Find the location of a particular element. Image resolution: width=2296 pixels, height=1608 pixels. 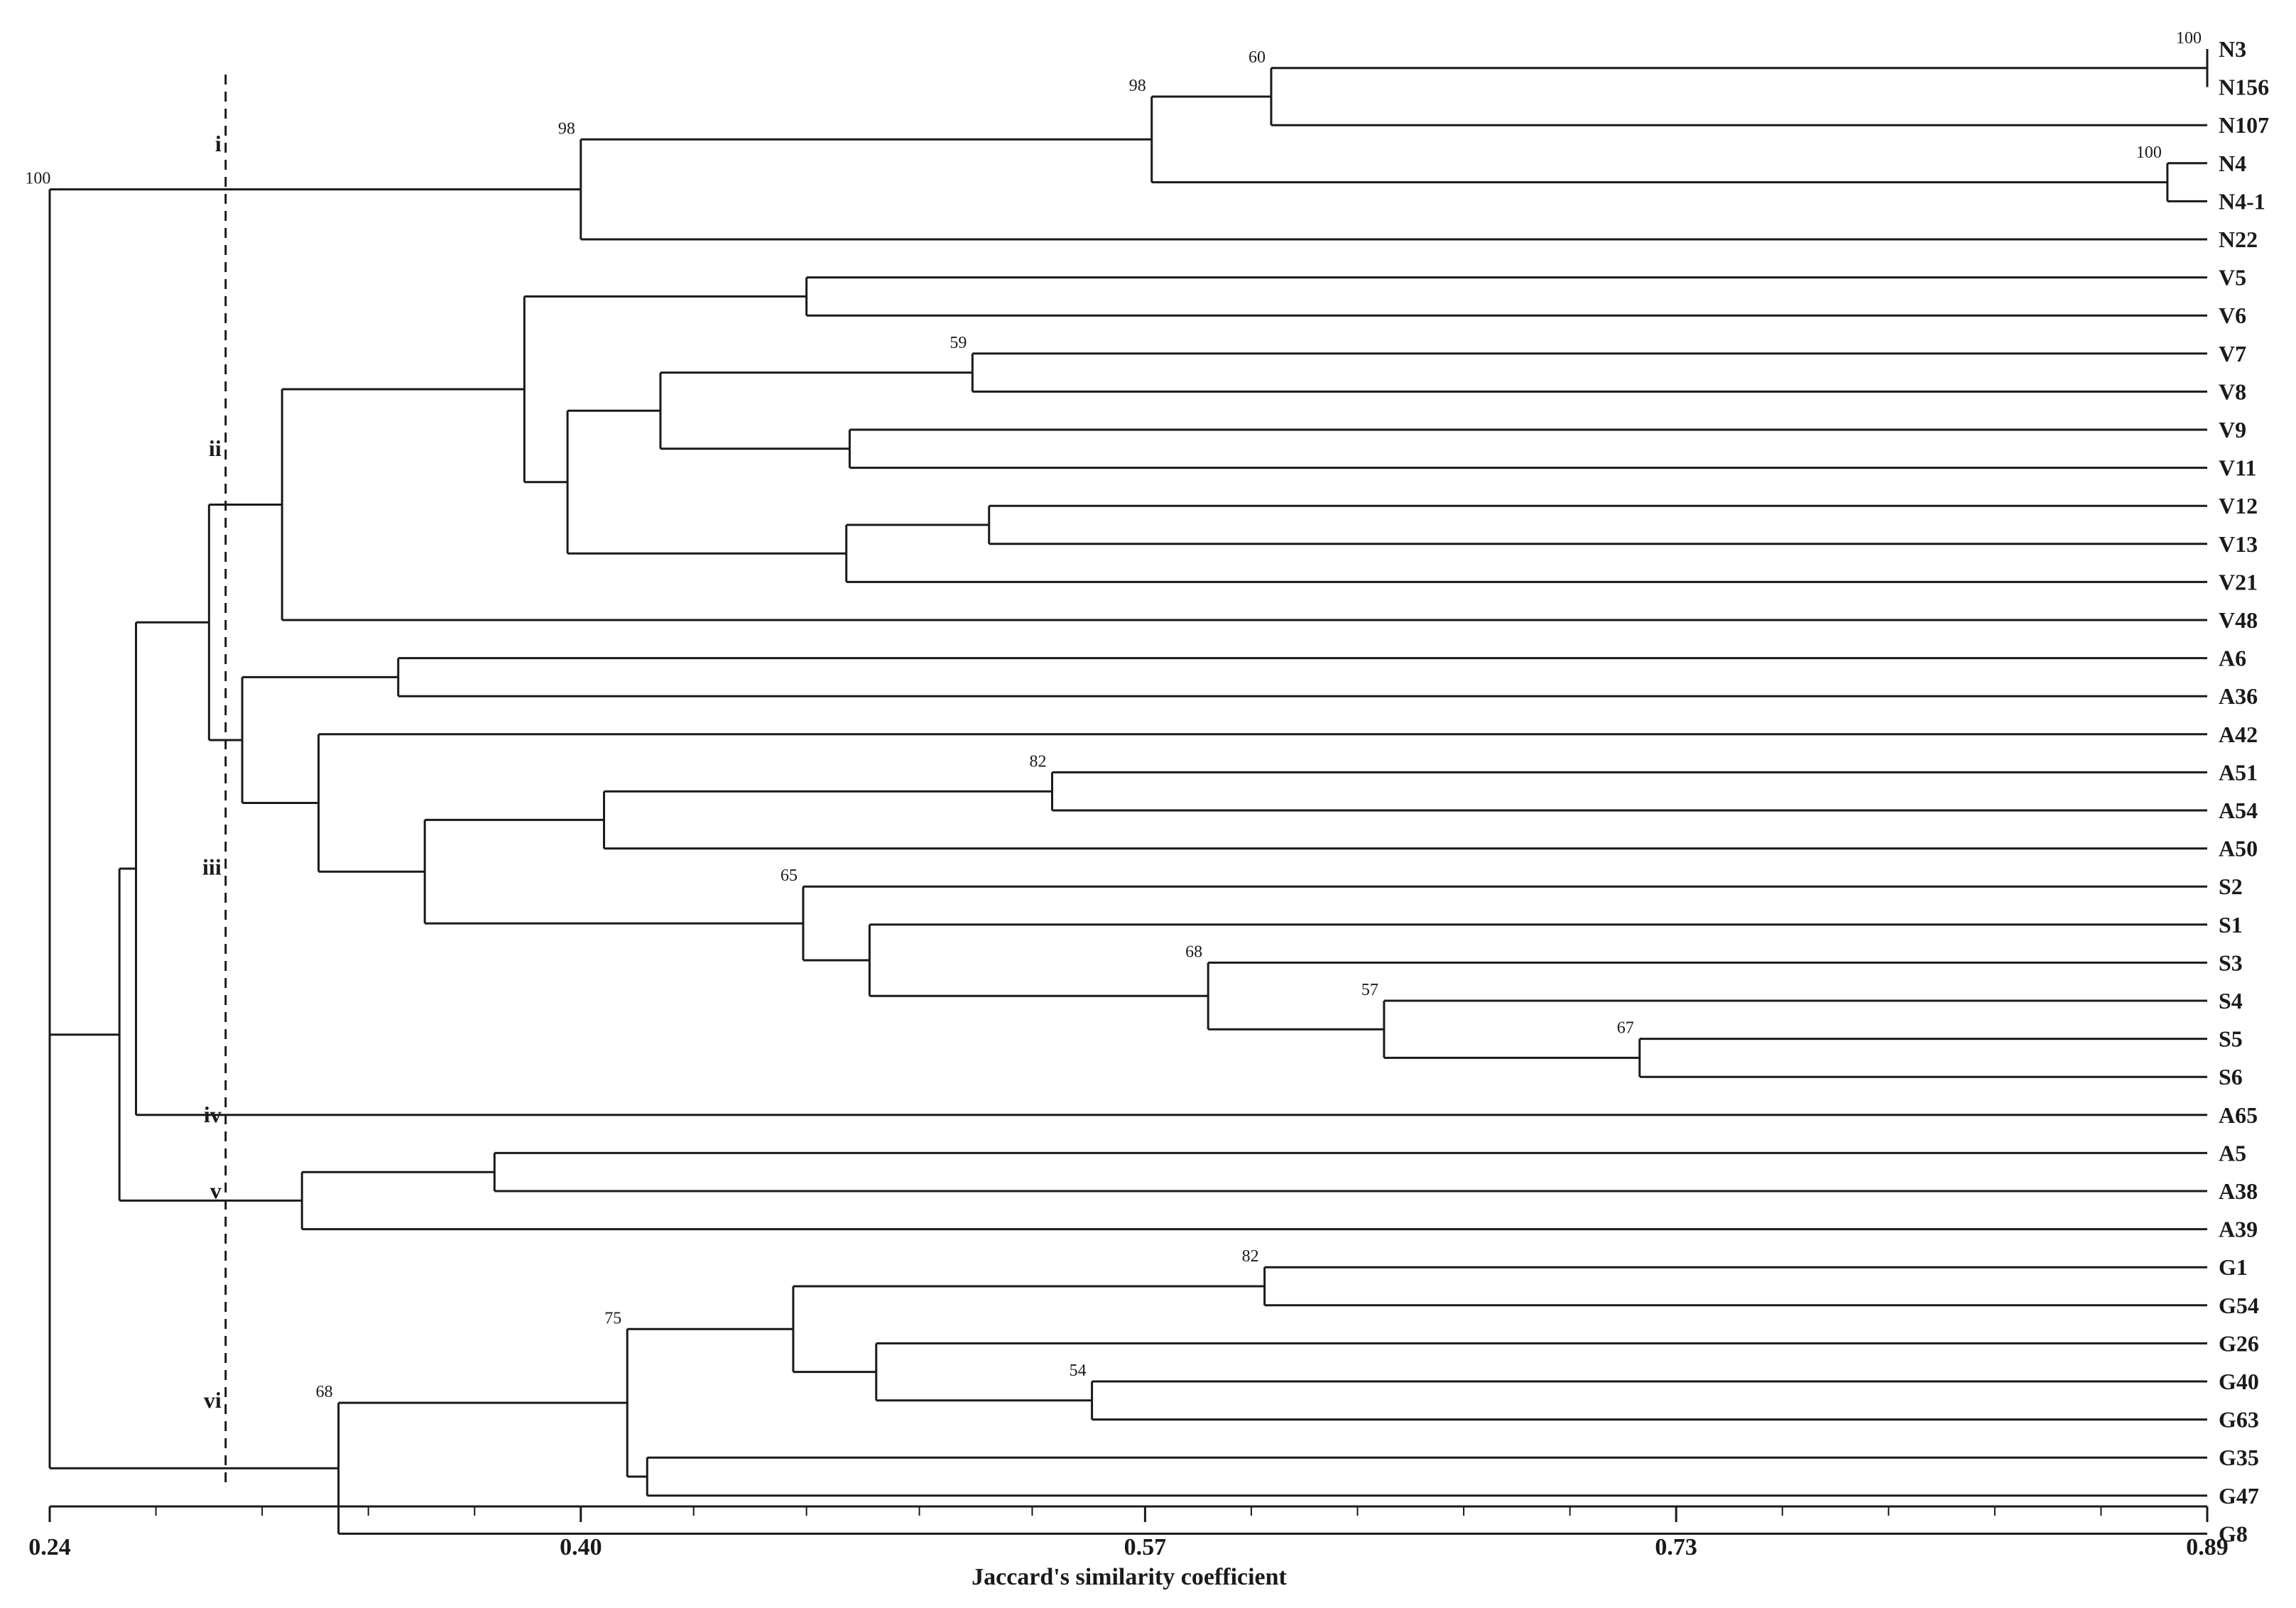

bootstrap-value: 75 is located at coordinates (613, 1318).